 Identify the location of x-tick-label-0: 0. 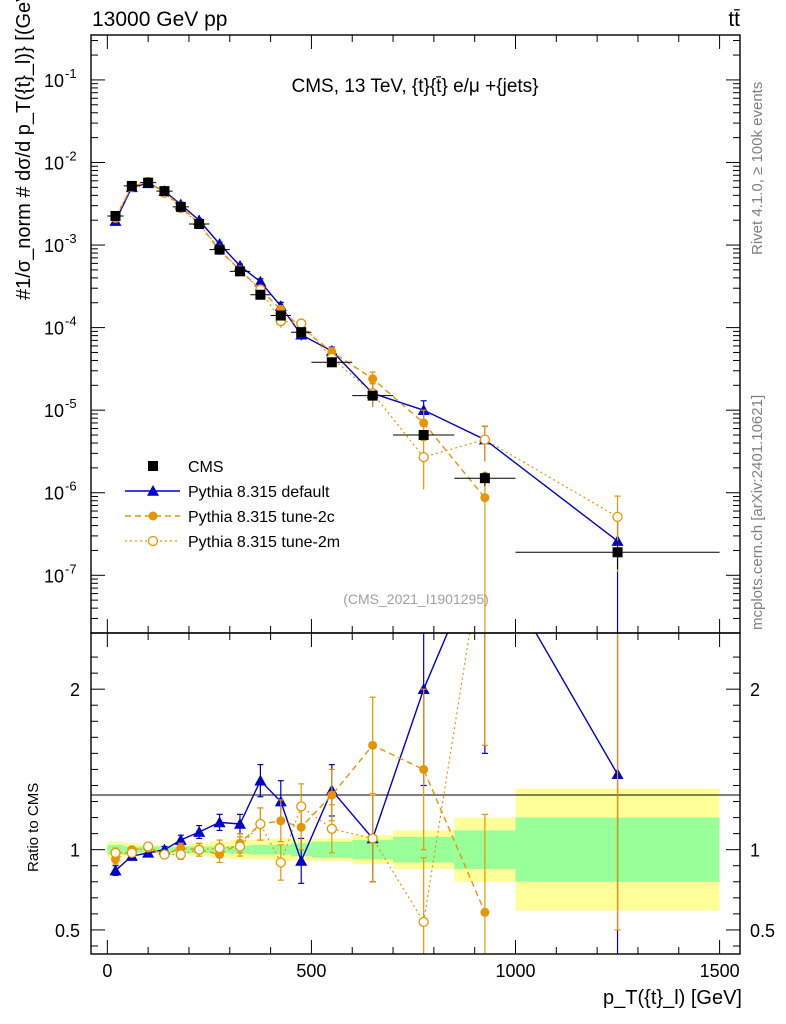
(107, 971).